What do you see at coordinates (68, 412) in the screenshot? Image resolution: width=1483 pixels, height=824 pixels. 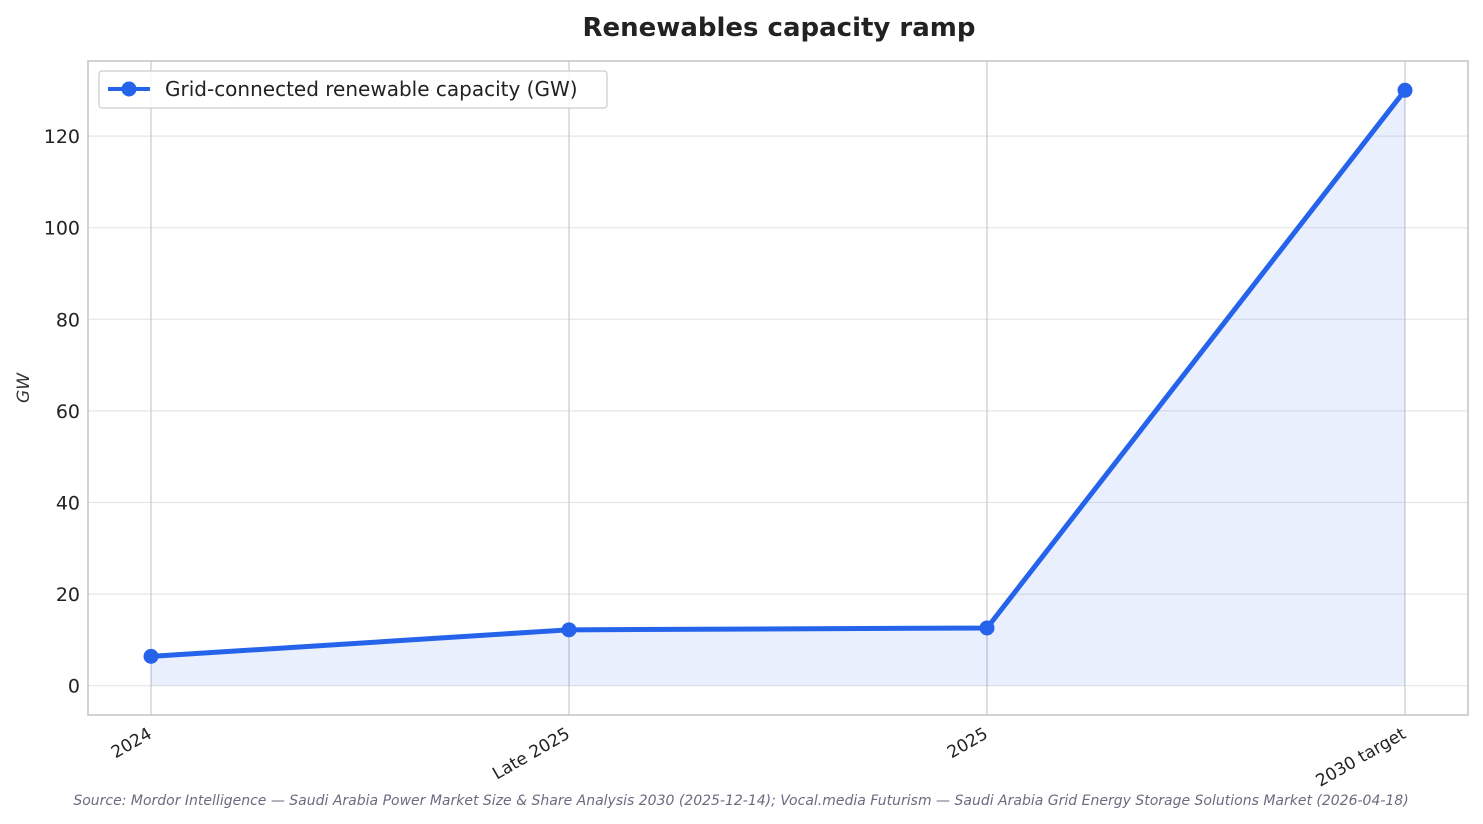 I see `y-tick-label: 60` at bounding box center [68, 412].